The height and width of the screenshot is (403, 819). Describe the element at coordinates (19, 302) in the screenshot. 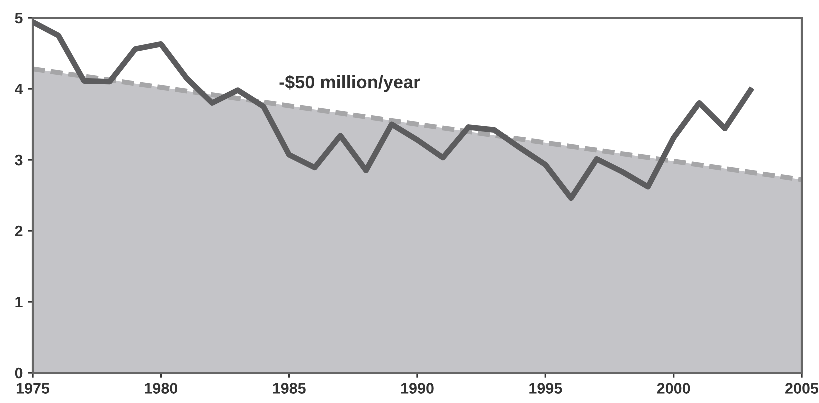

I see `y-tick-label: 1` at that location.